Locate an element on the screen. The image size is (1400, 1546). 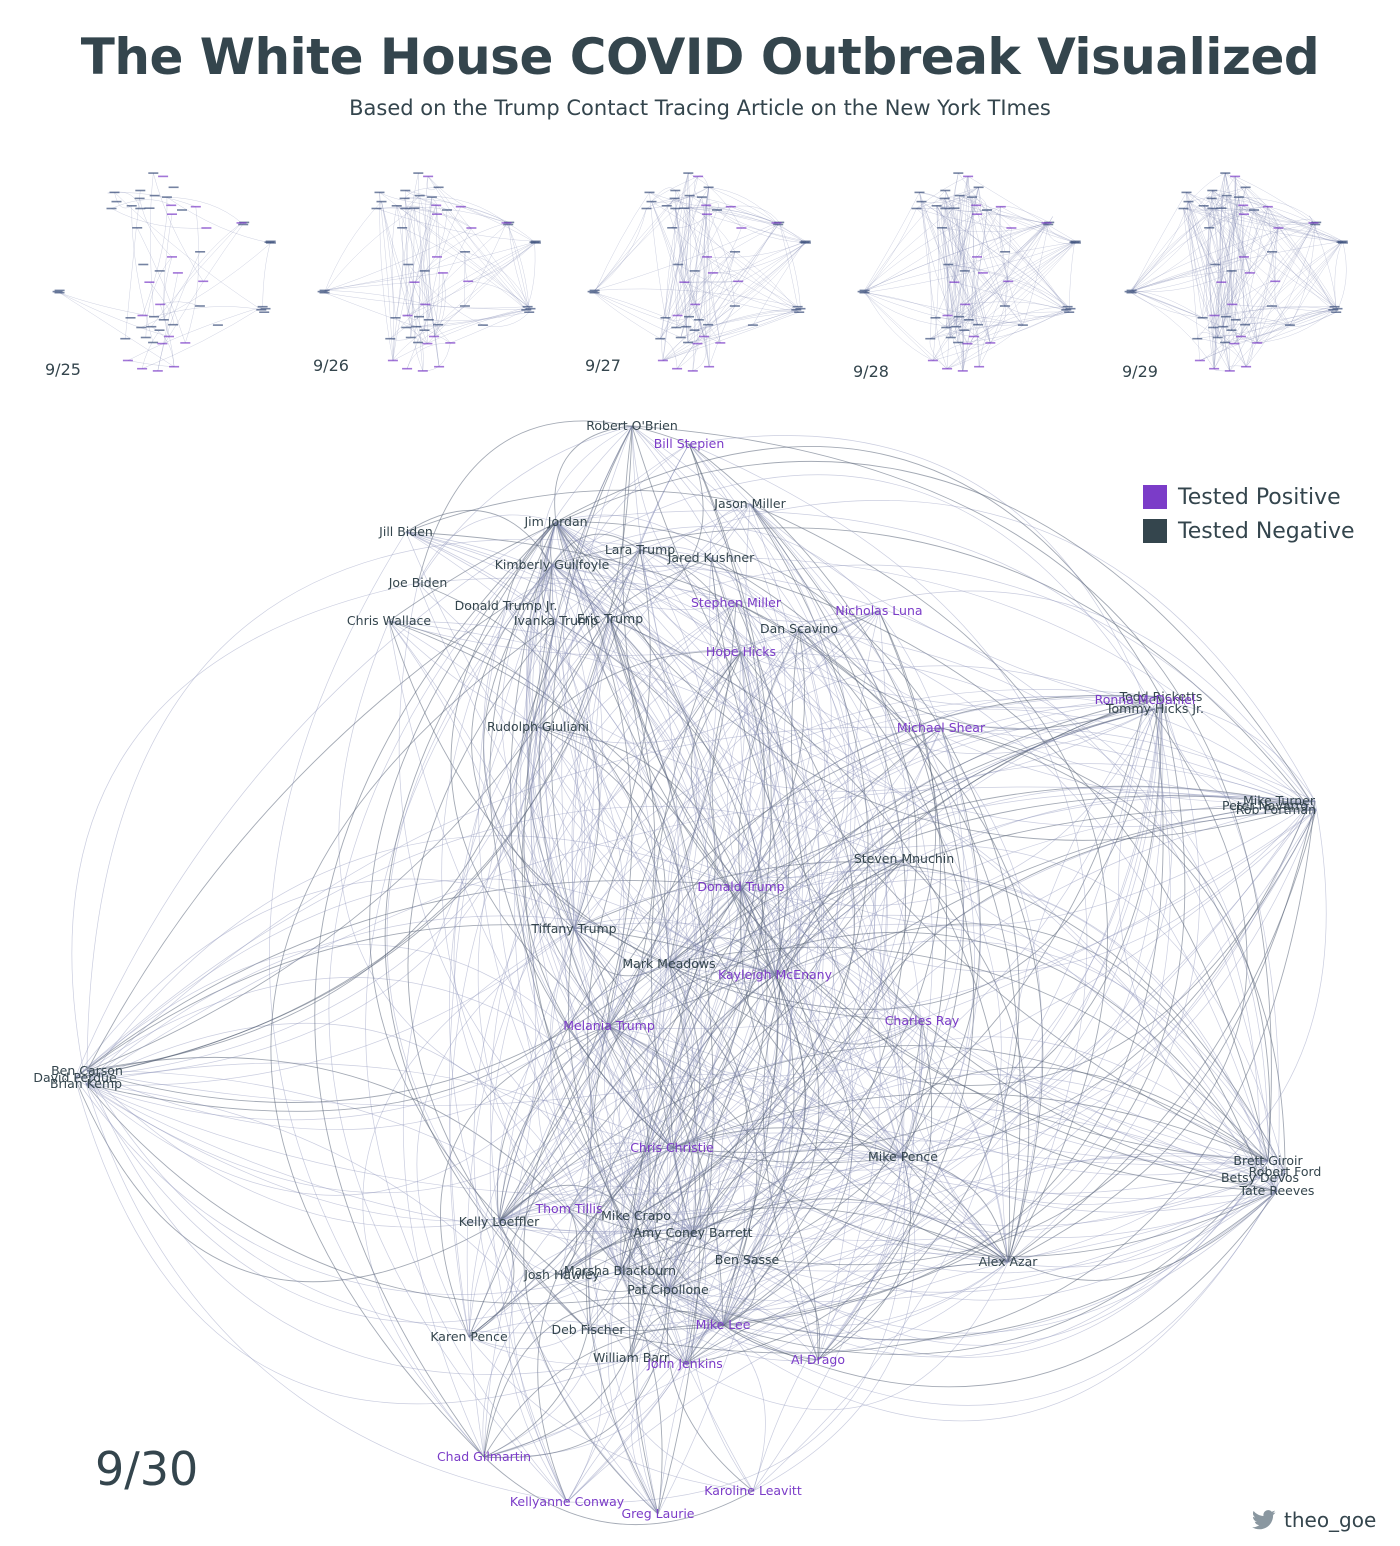
node-label: Donald Trump Jr. is located at coordinates (506, 605).